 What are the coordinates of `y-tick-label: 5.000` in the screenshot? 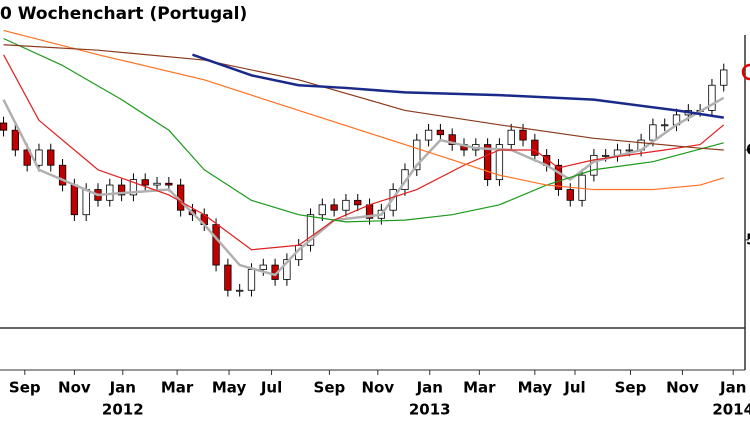 It's located at (748, 239).